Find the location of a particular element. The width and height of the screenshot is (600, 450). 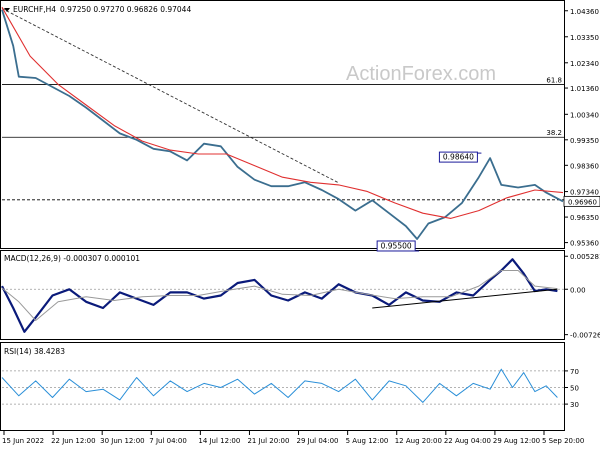

x-tick-label: 15 Jun 2022 is located at coordinates (23, 441).